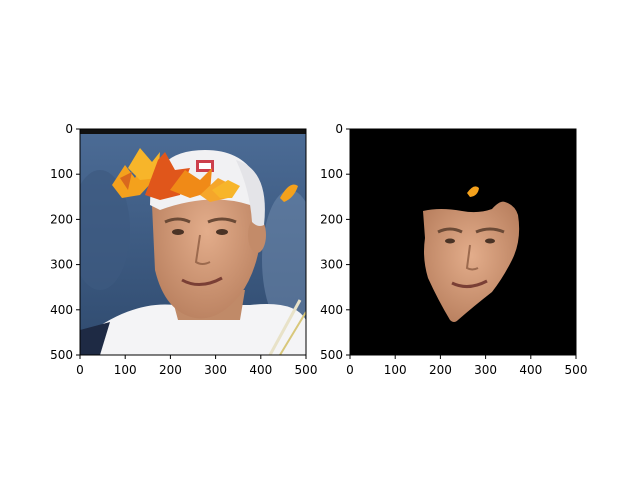  I want to click on left-x-tick-label: 100, so click(125, 370).